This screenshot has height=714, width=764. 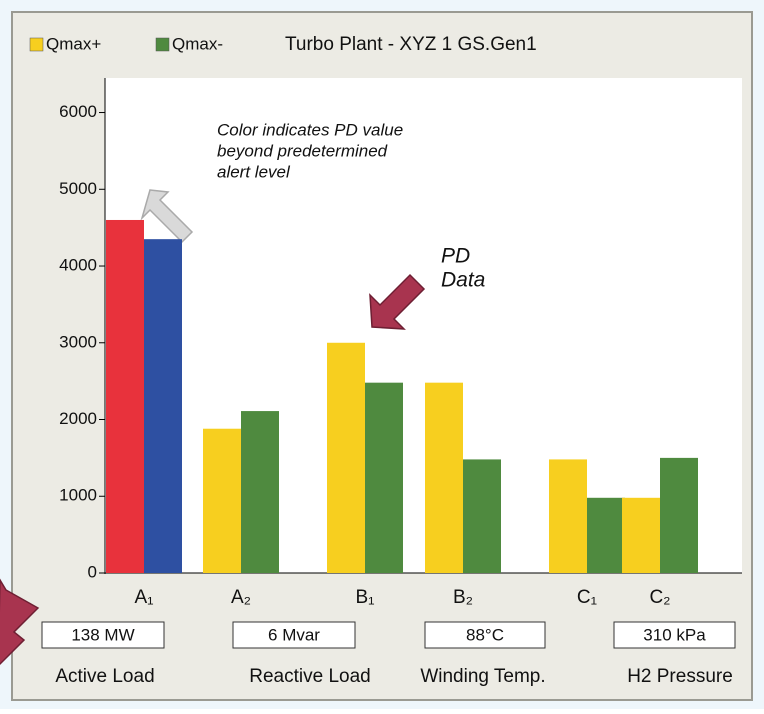 I want to click on readout-value: 88°C, so click(x=485, y=634).